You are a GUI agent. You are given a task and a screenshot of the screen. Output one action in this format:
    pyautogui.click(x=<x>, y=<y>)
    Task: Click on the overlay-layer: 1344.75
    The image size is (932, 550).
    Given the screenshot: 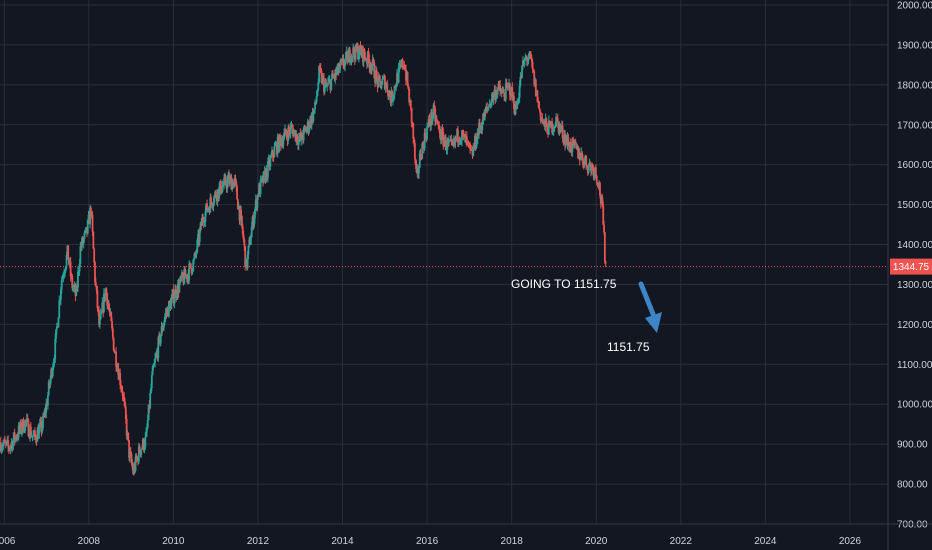 What is the action you would take?
    pyautogui.click(x=466, y=266)
    